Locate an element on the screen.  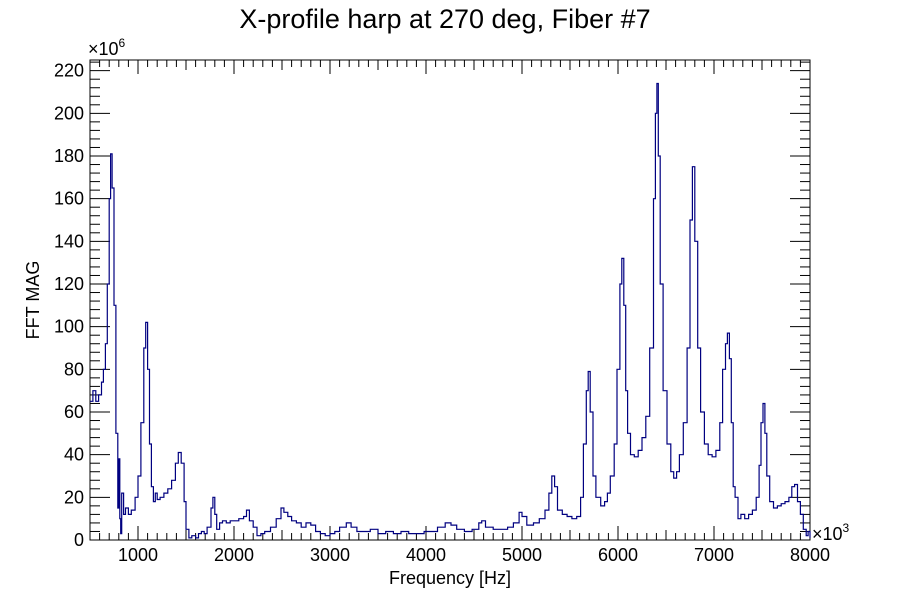
x-axis-multiplier: ×10³ is located at coordinates (831, 532).